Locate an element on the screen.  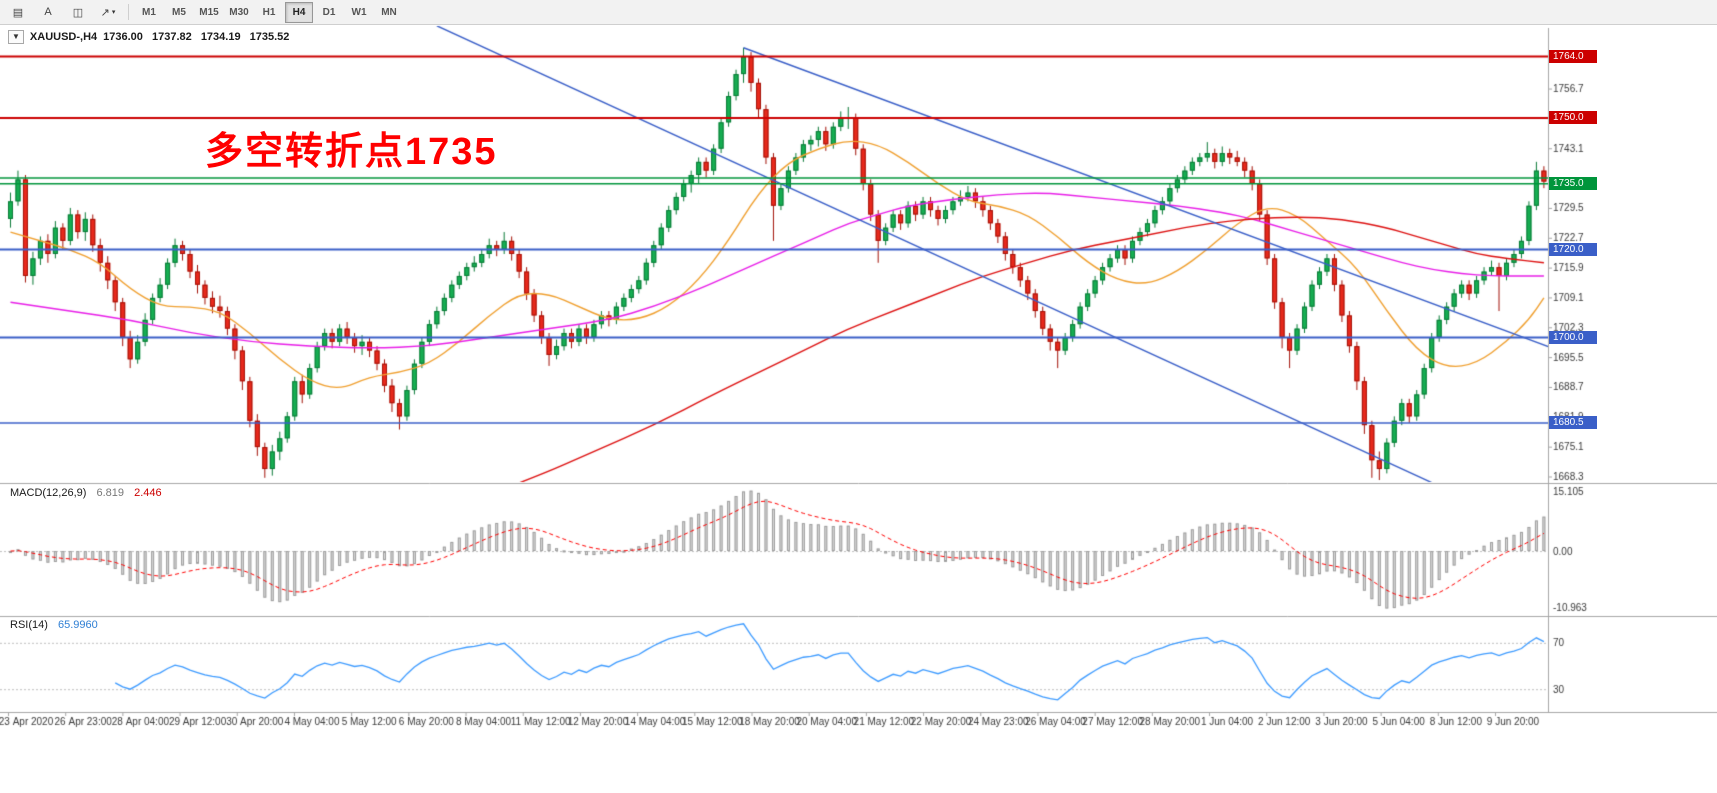
price-level-tag: 1680.5 is located at coordinates (1573, 423).